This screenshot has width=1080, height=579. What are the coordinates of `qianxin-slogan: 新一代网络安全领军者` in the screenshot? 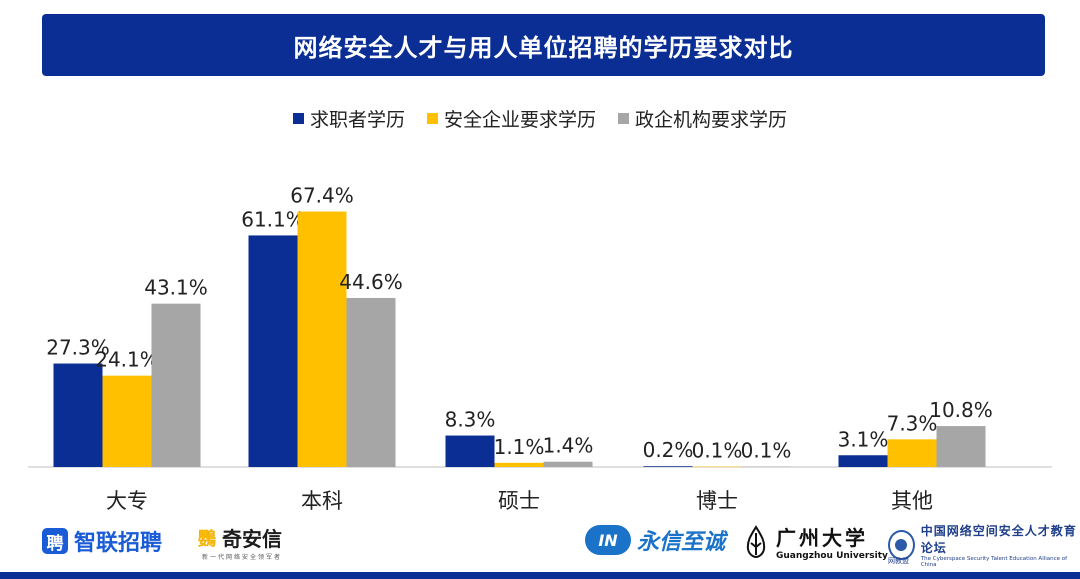 It's located at (242, 557).